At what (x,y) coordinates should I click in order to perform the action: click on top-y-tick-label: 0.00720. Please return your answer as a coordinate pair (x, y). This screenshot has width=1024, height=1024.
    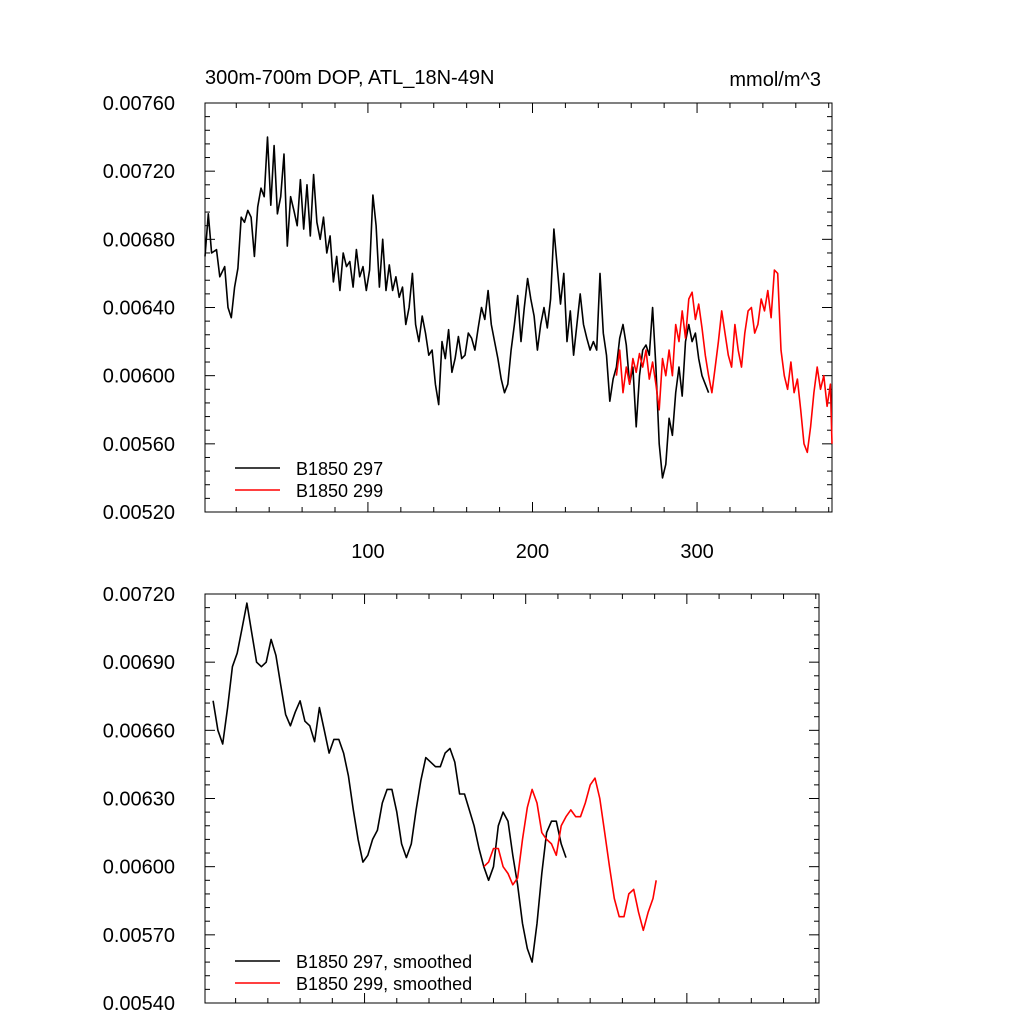
    Looking at the image, I should click on (139, 172).